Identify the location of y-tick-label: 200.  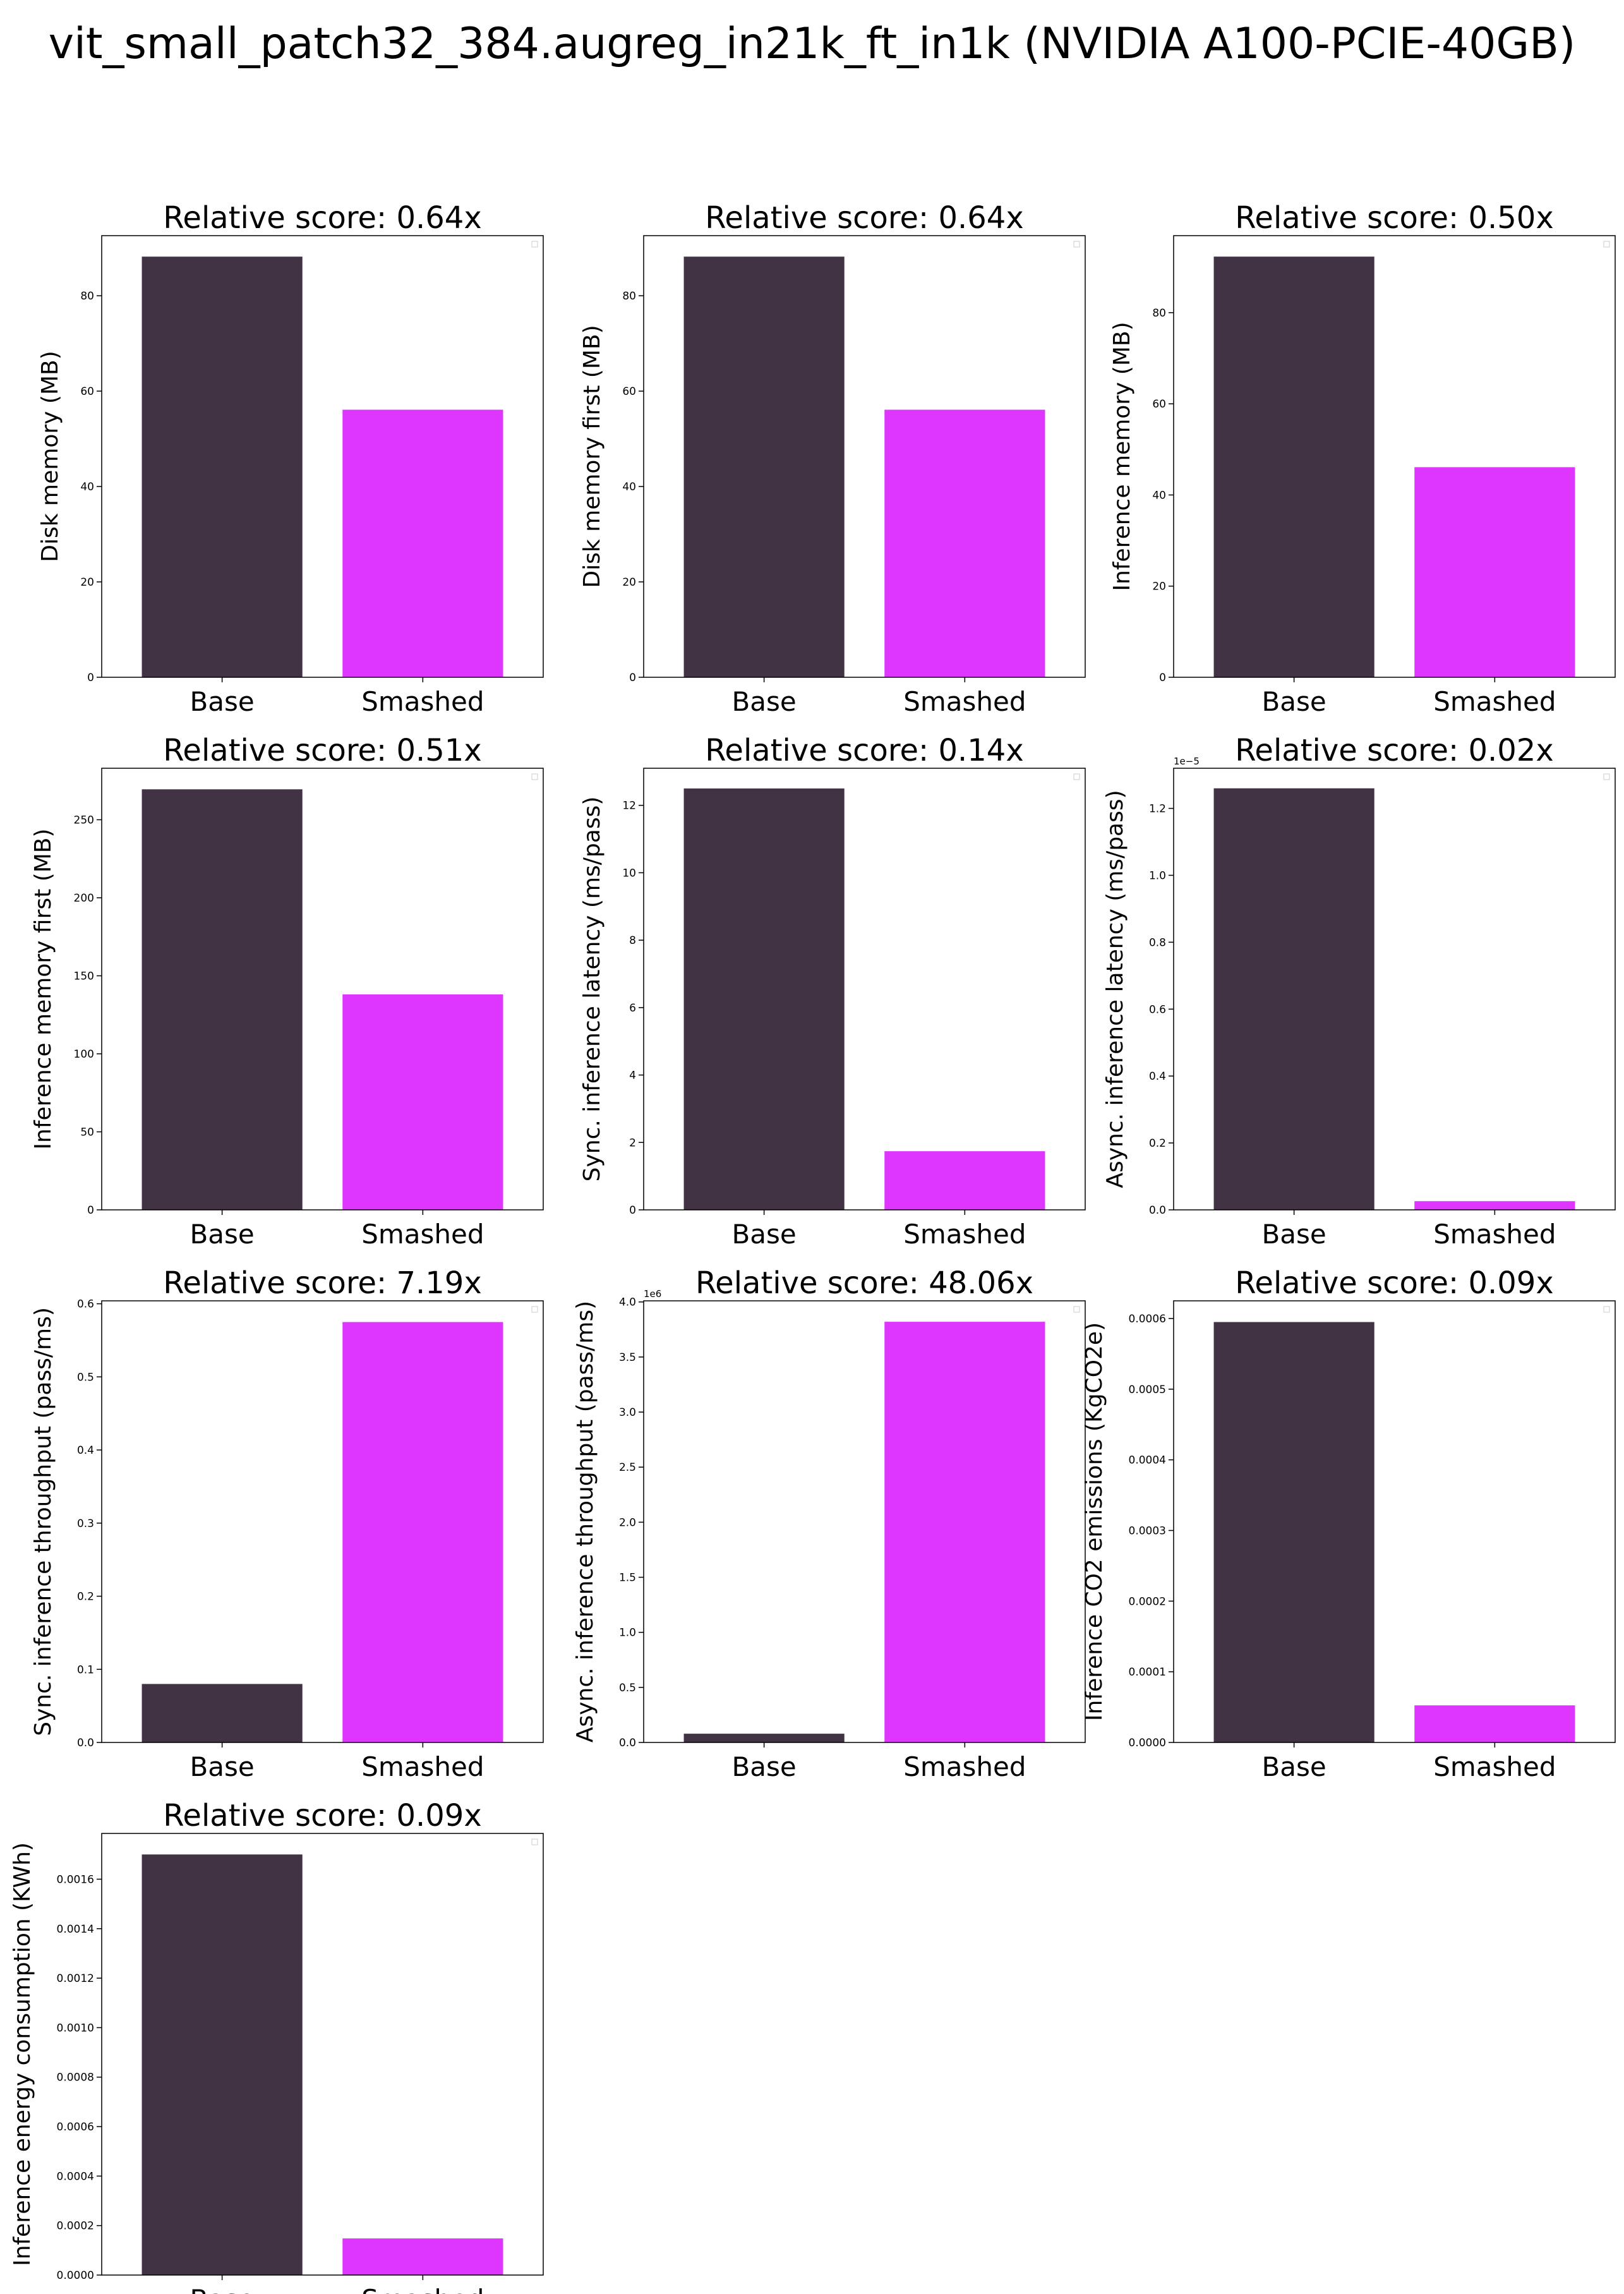
(84, 899).